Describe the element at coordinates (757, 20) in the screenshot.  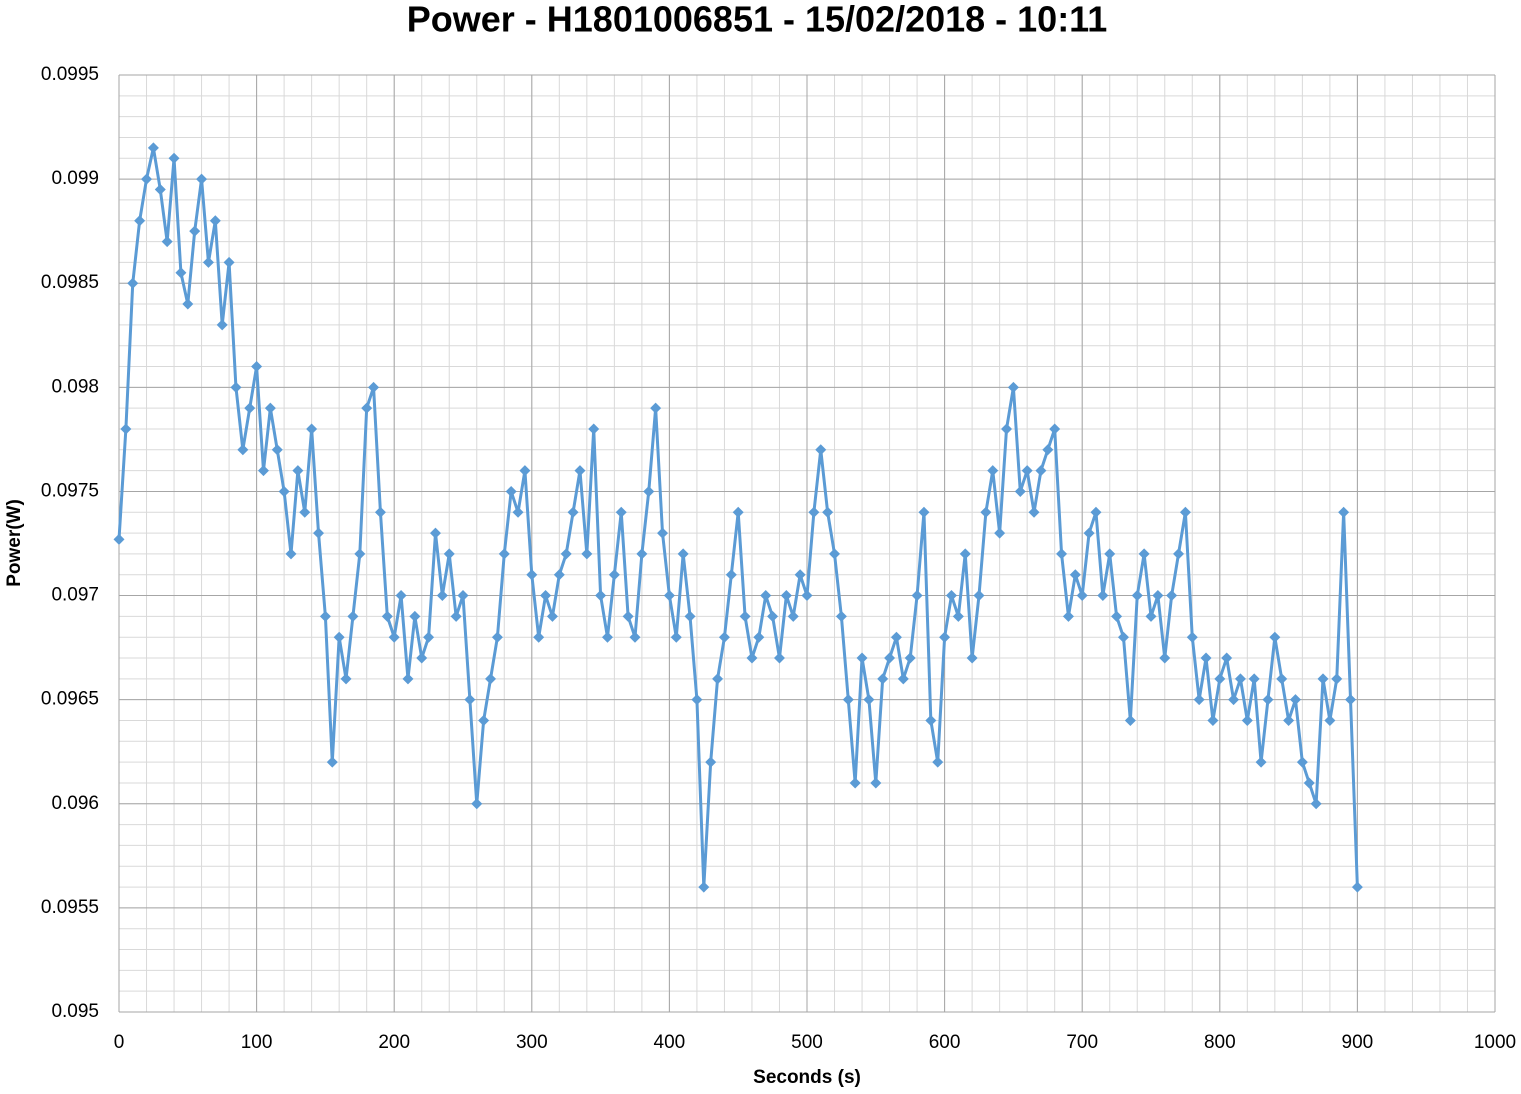
I see `chart-title: Power - H1801006851 - 15/02/2018 - 10:11` at that location.